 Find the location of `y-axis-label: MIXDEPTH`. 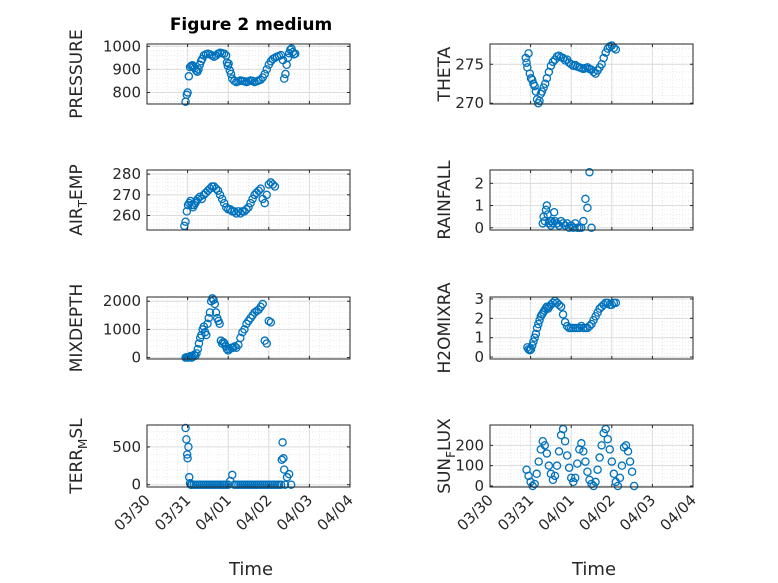

y-axis-label: MIXDEPTH is located at coordinates (77, 328).